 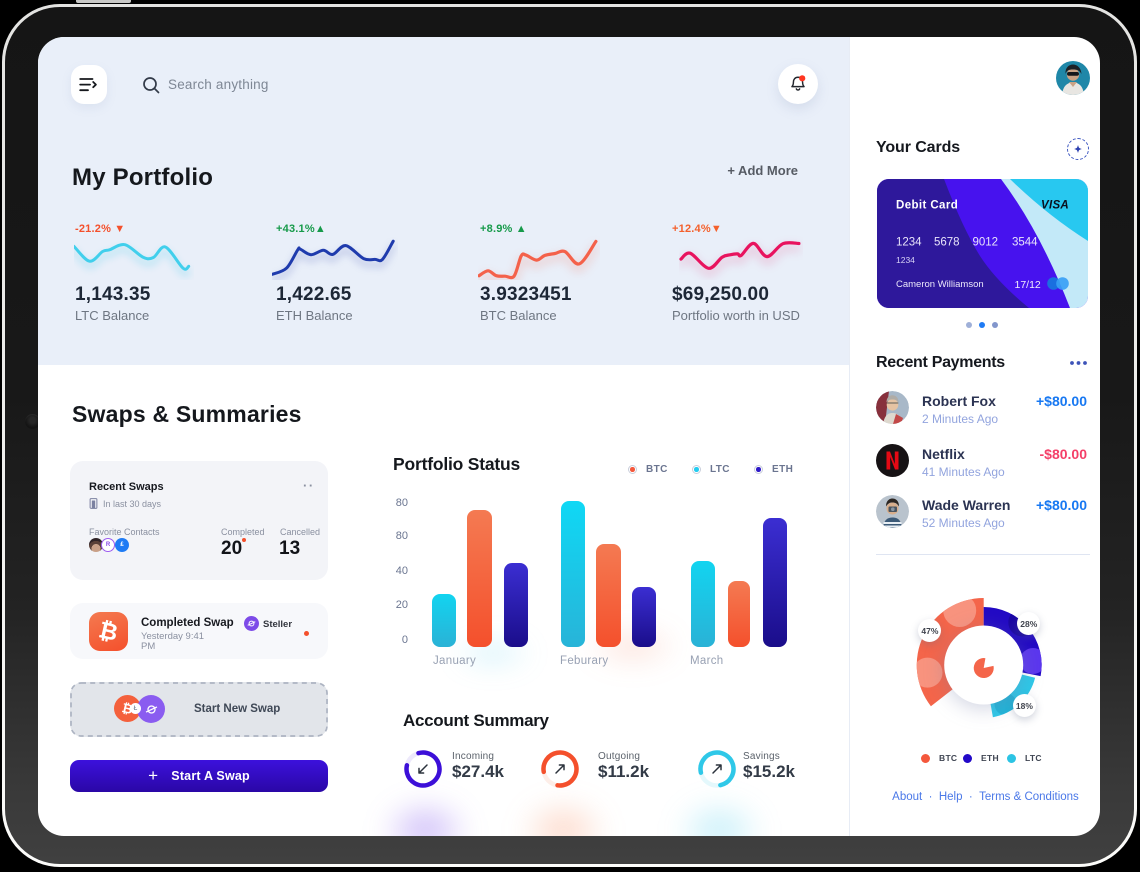 I want to click on svg-text: 3544, so click(x=1025, y=243).